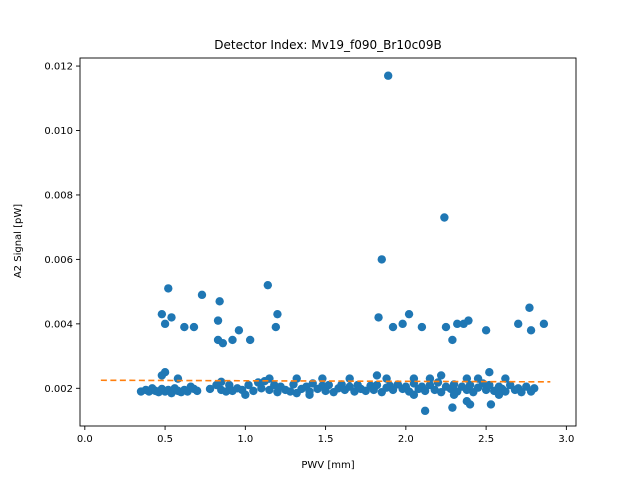 The width and height of the screenshot is (640, 480). I want to click on x-tick-label: 1.0, so click(245, 439).